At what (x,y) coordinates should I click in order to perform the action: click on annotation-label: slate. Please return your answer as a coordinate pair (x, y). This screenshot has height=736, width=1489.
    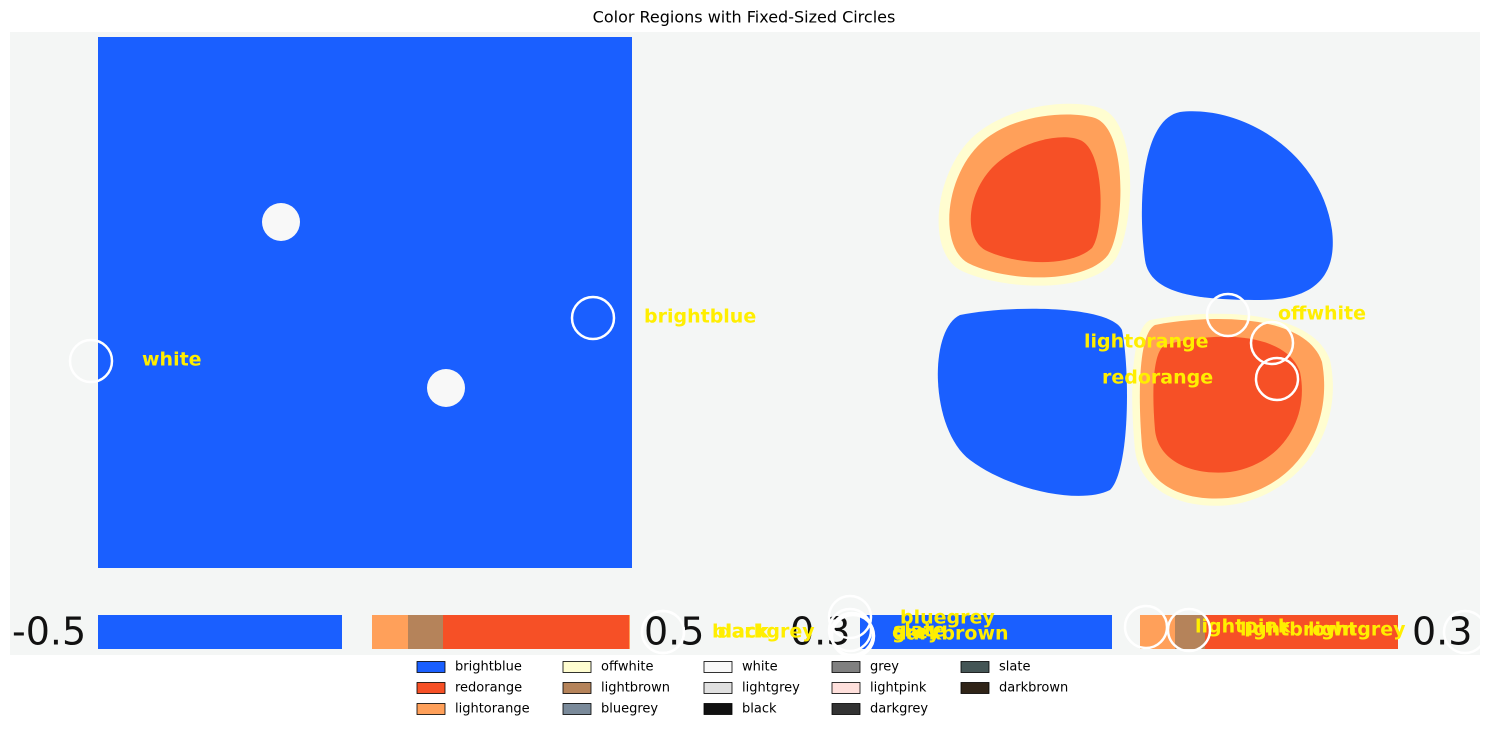
    Looking at the image, I should click on (919, 631).